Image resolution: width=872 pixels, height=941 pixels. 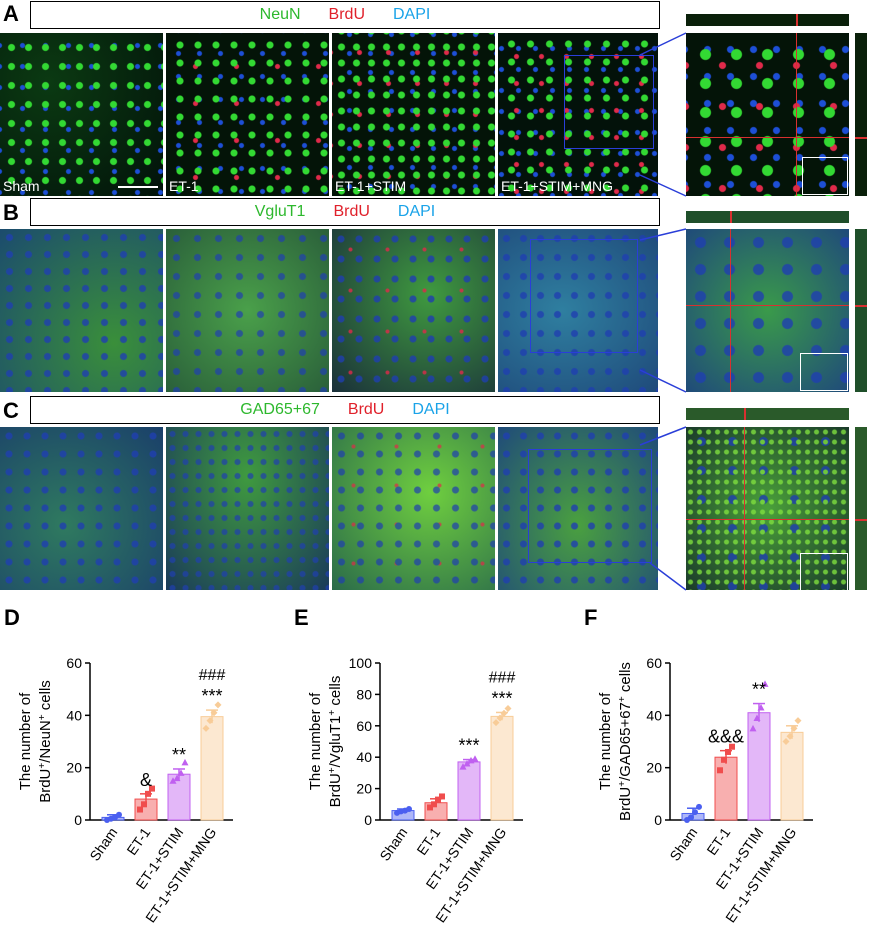 I want to click on panel-letter: D, so click(x=12, y=617).